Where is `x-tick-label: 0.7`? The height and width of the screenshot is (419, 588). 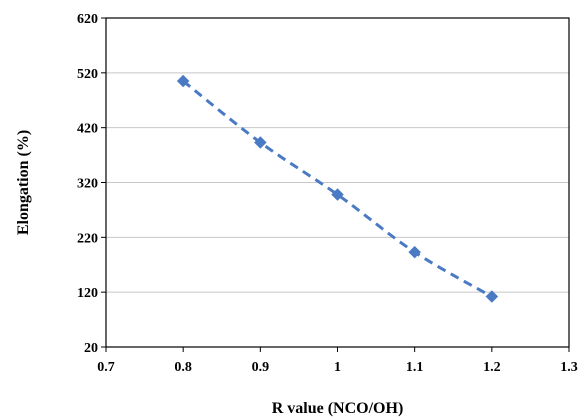 x-tick-label: 0.7 is located at coordinates (106, 367).